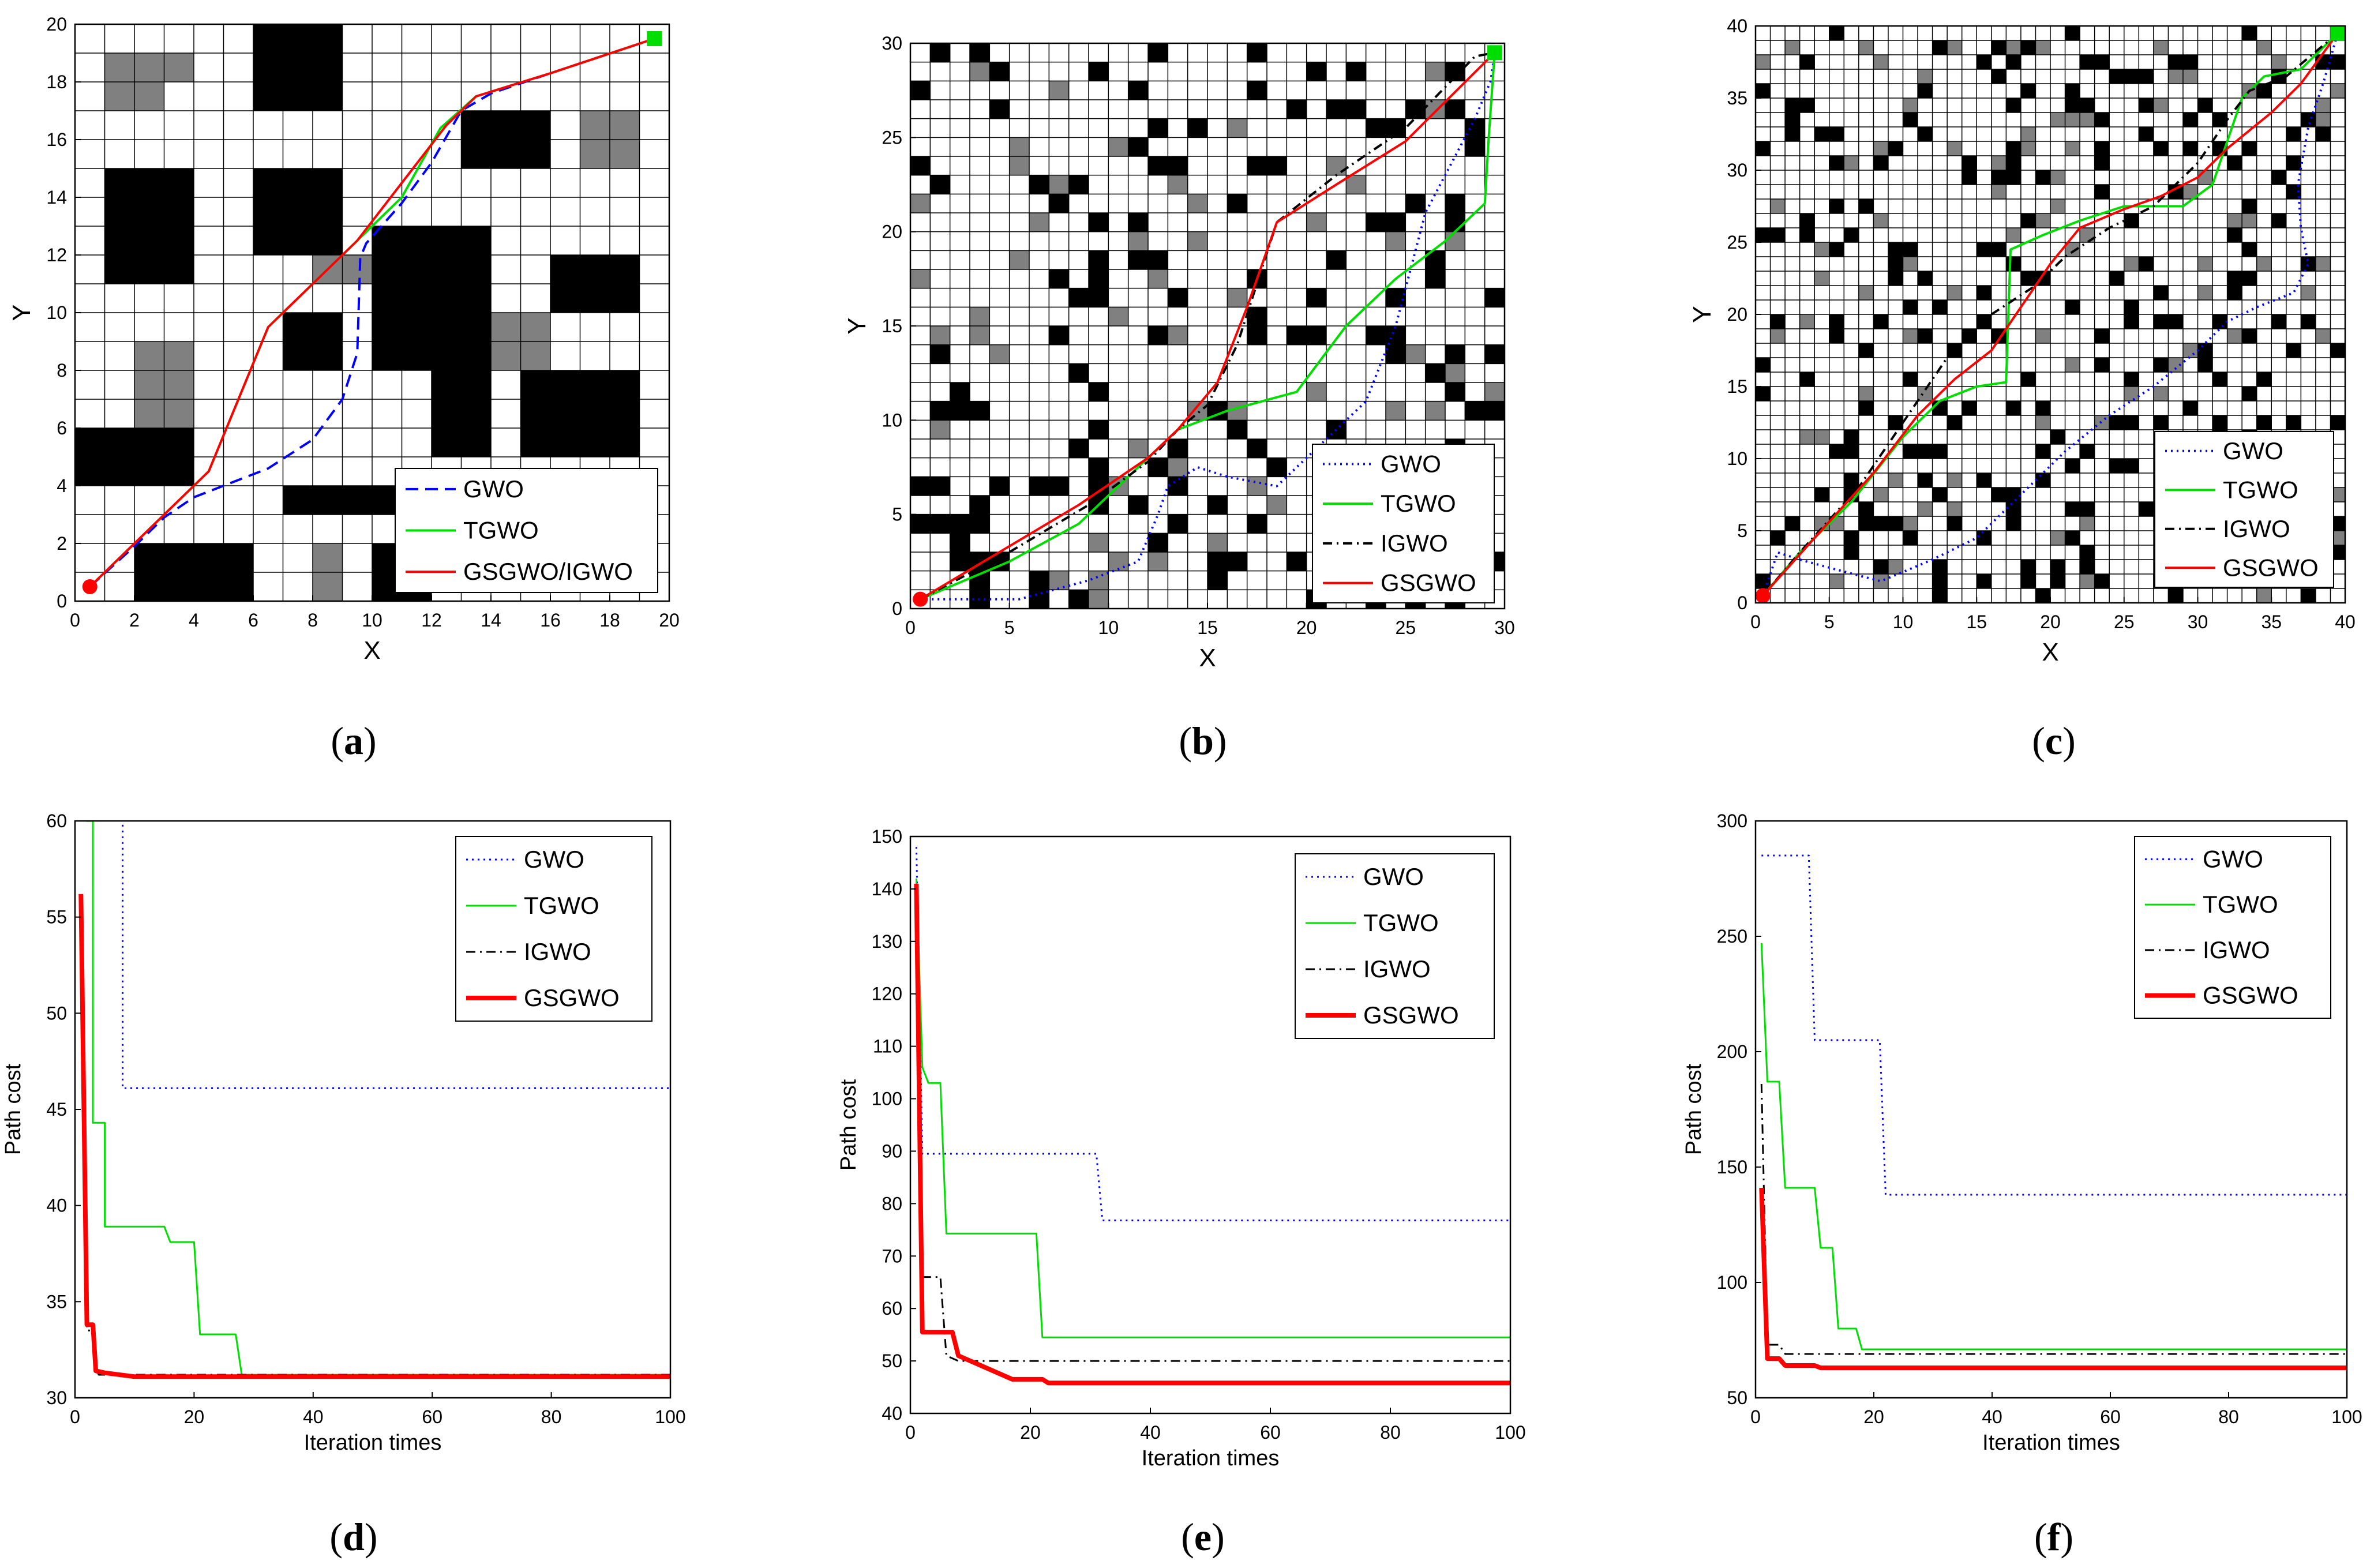 The image size is (2374, 1568). I want to click on y-tick-label: 80, so click(892, 1203).